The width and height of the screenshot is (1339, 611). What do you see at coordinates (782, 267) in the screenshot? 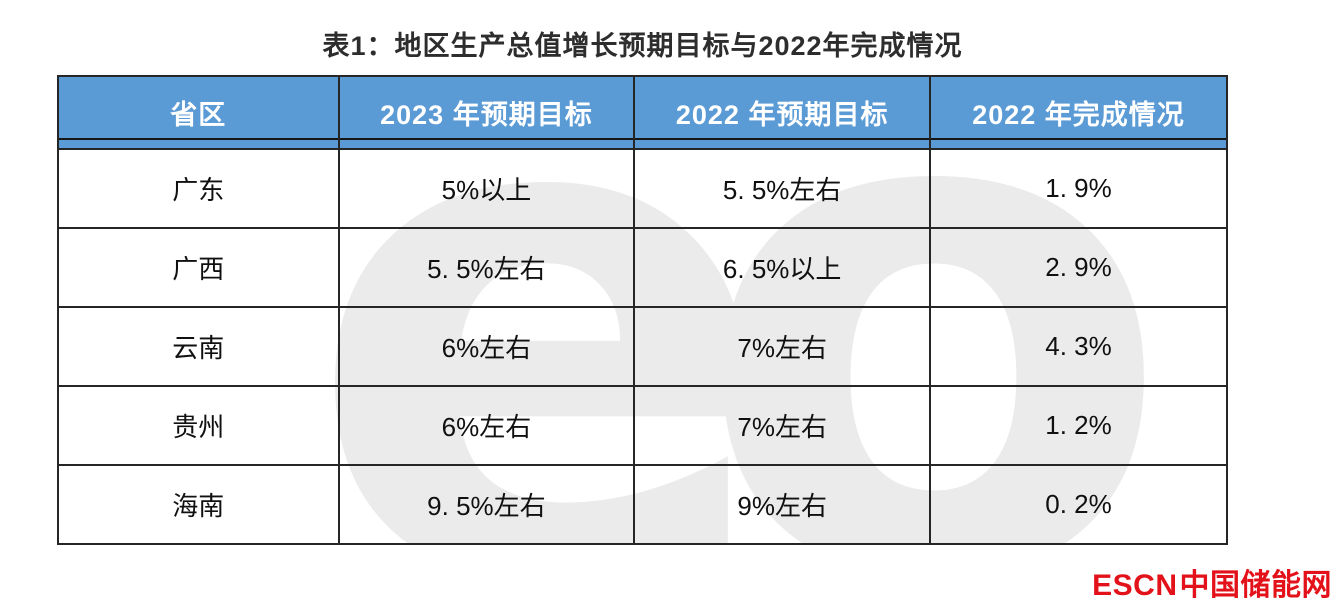
I see `target-2022-cell: 6. 5%以上` at bounding box center [782, 267].